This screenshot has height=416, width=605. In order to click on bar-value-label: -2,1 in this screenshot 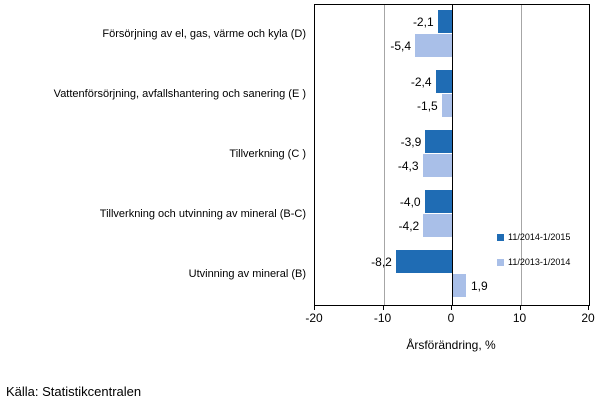, I will do `click(423, 21)`.